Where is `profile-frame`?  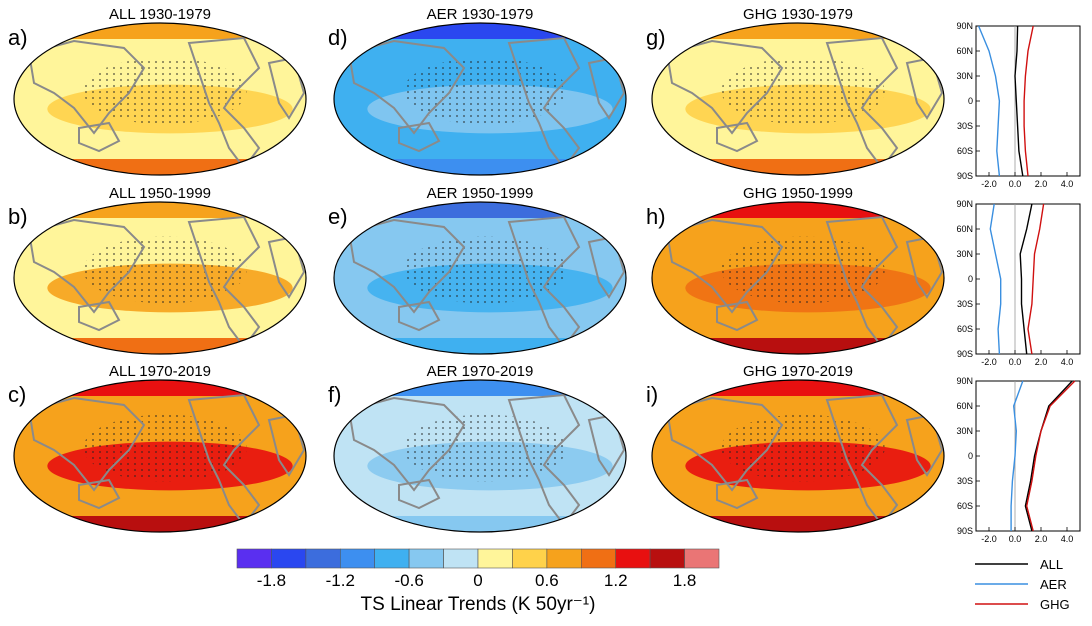
profile-frame is located at coordinates (1028, 456).